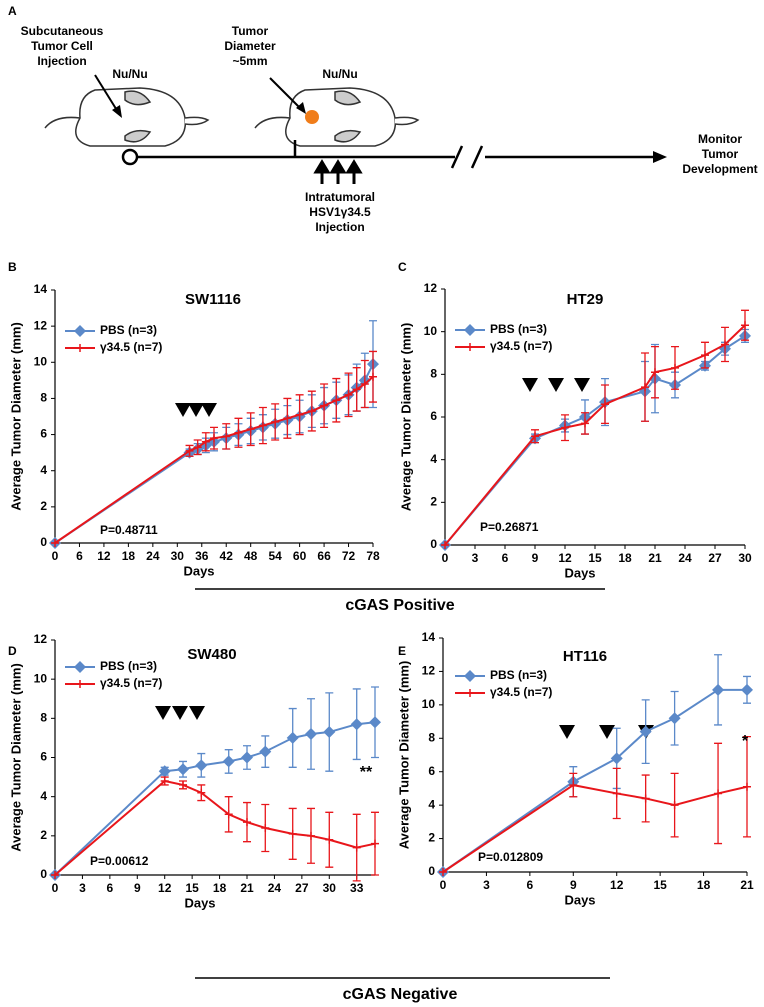 The image size is (764, 1007). I want to click on panel-label: E, so click(402, 651).